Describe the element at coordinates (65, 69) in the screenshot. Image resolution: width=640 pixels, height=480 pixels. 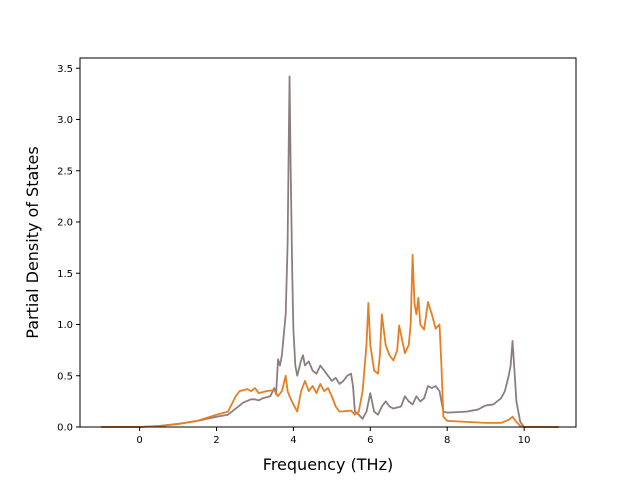
I see `y-tick-label: 3.5` at that location.